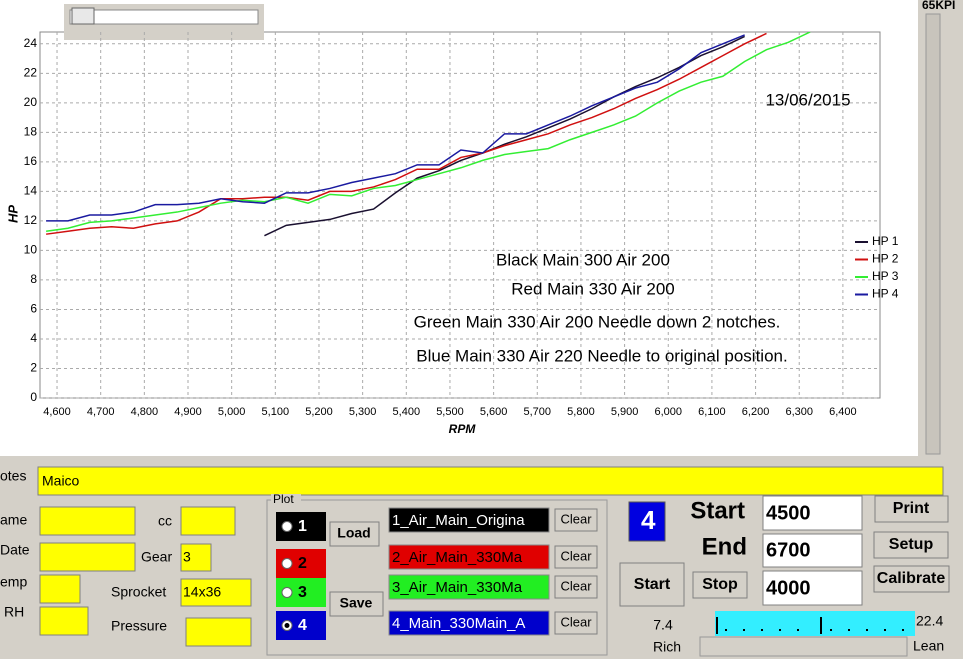  What do you see at coordinates (885, 241) in the screenshot?
I see `legend-label: HP 1` at bounding box center [885, 241].